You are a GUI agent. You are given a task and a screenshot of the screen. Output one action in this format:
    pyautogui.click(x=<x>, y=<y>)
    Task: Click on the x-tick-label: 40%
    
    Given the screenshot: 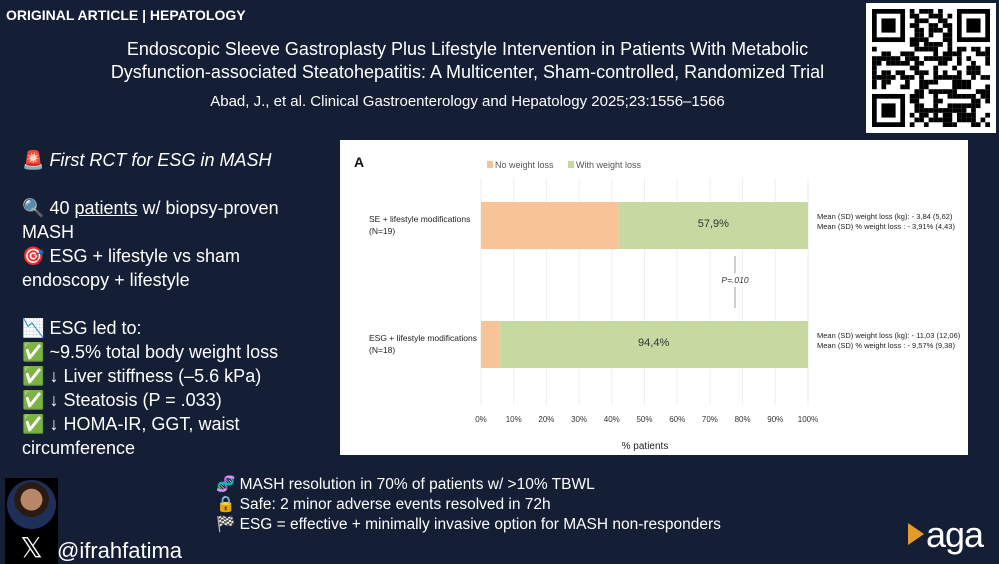 What is the action you would take?
    pyautogui.click(x=612, y=419)
    